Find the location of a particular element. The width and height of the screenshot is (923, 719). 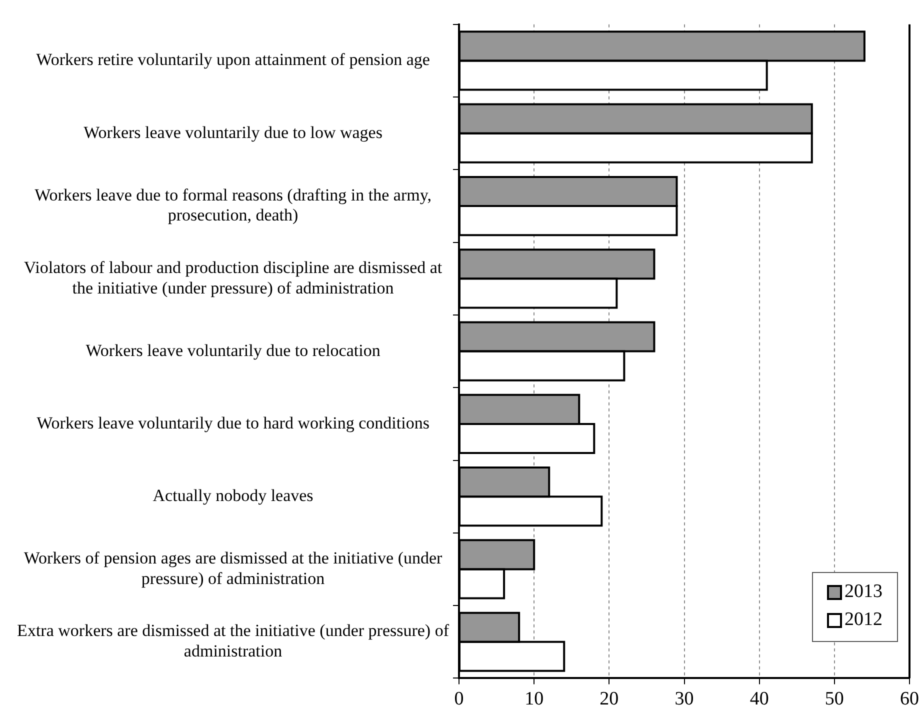

x-tick-label: 20 is located at coordinates (609, 699).